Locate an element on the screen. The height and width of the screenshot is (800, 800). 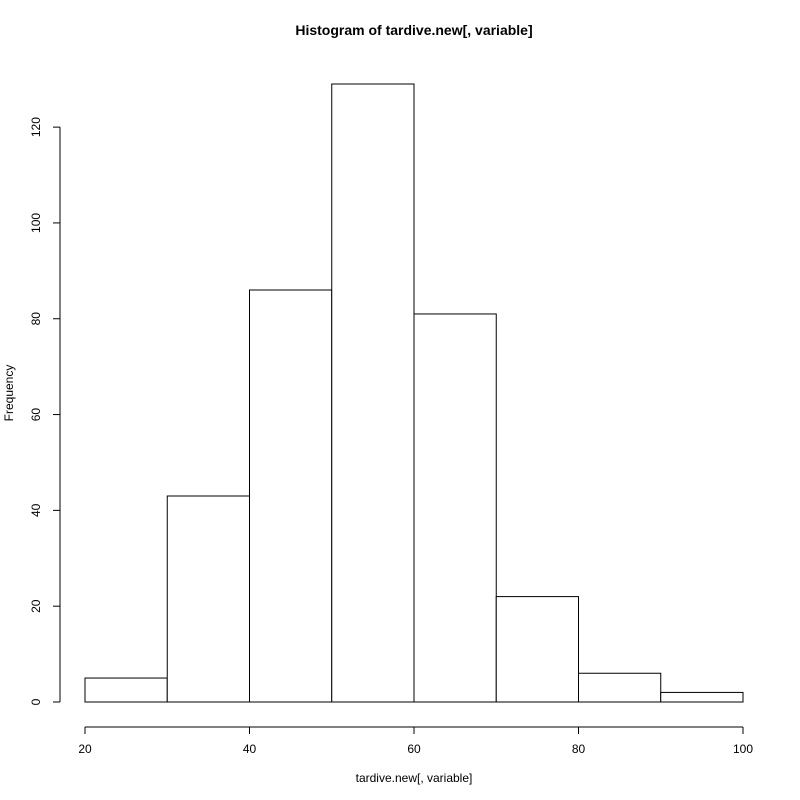
chart-title: Histogram of tardive.new[, variable] is located at coordinates (413, 30).